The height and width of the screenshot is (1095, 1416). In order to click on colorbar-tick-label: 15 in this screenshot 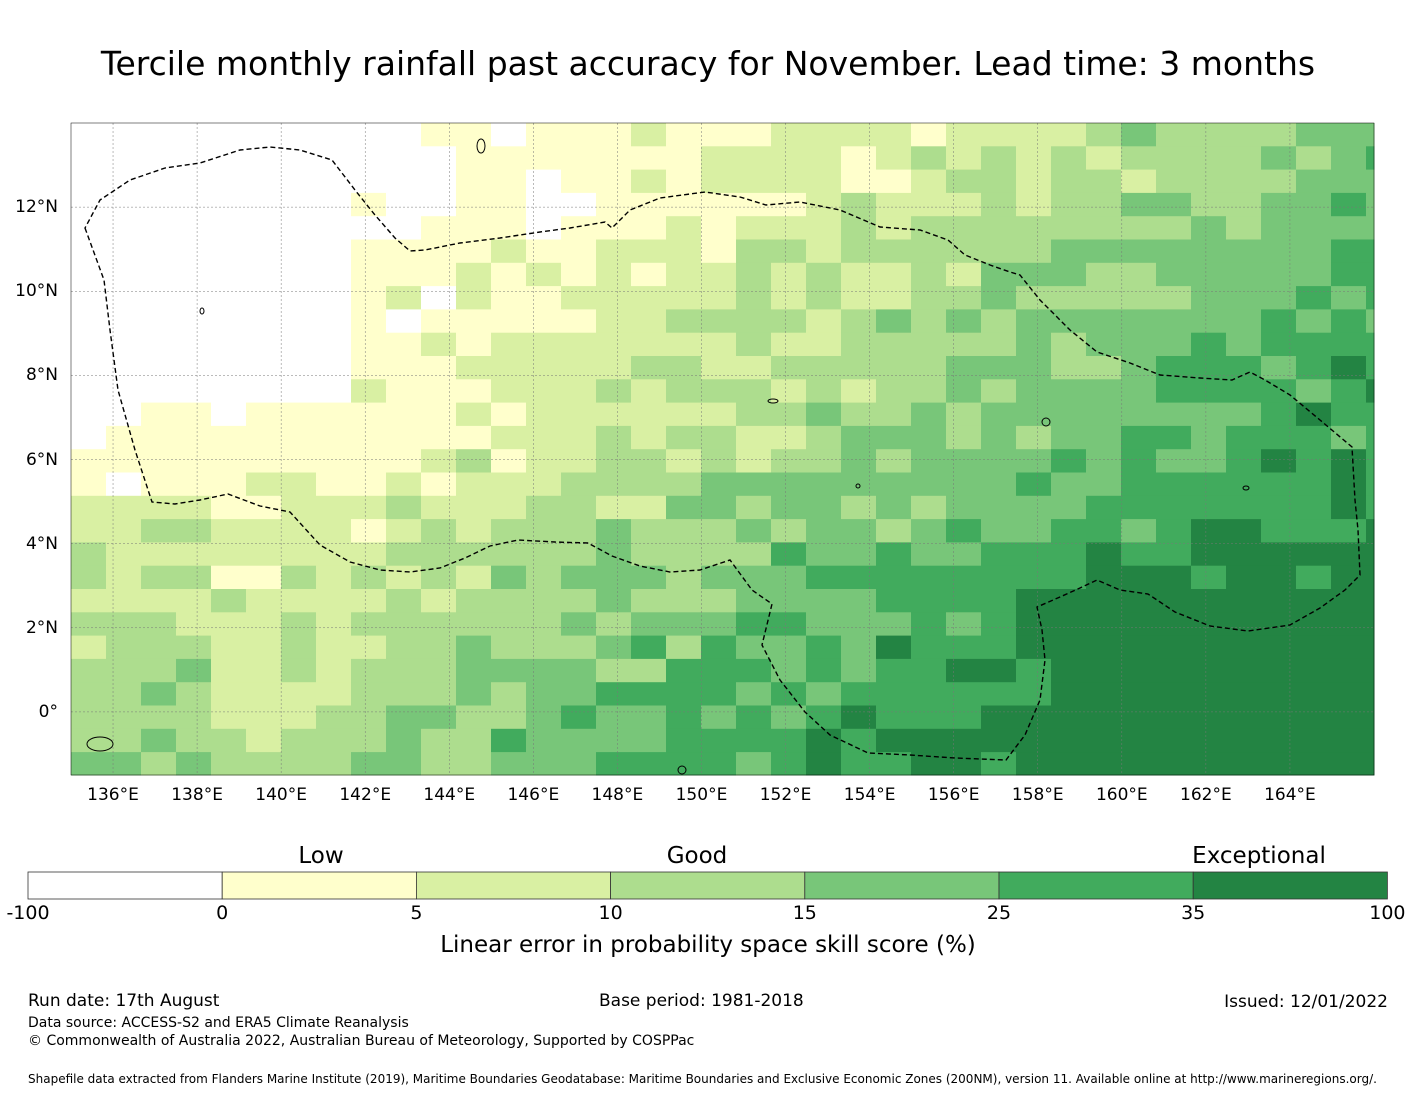, I will do `click(804, 913)`.